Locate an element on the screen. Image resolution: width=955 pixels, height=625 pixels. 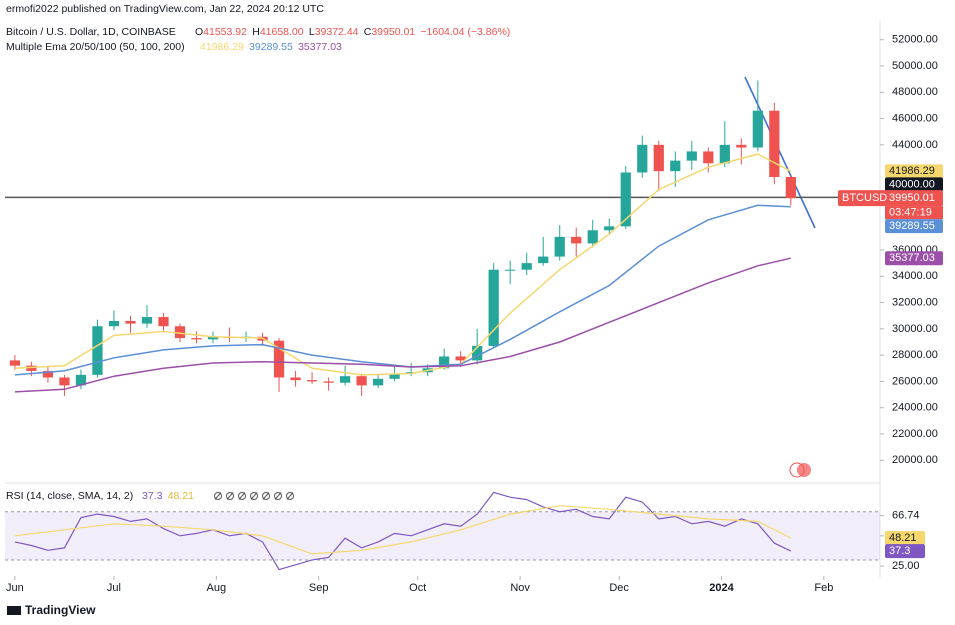
y-tick-label: 50000.00 is located at coordinates (915, 66).